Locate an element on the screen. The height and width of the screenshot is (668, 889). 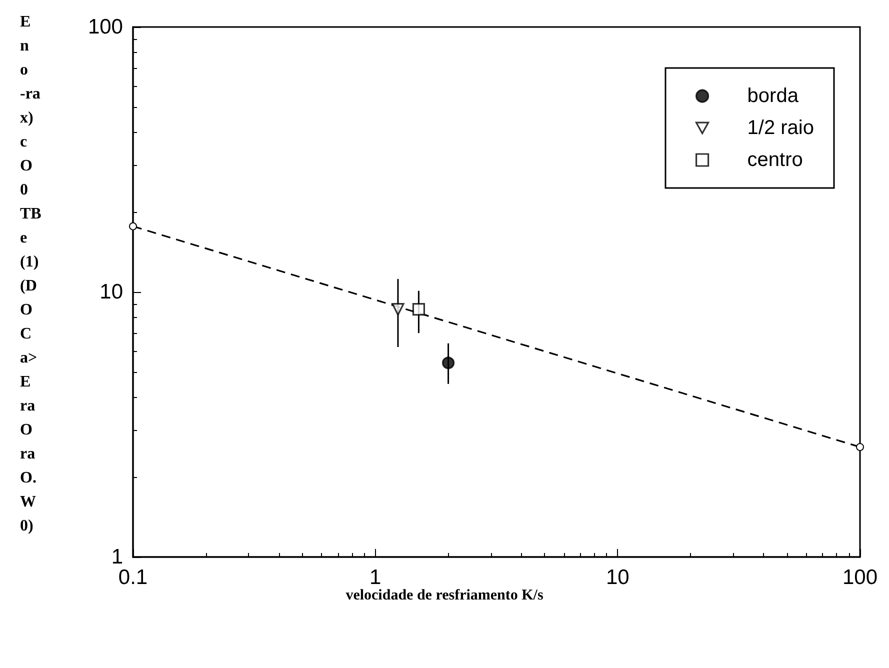
x-tick-label: 1 is located at coordinates (375, 577).